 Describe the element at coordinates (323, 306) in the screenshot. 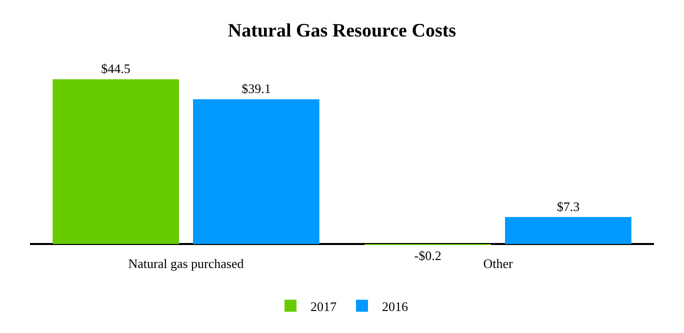

I see `legend-label: 2017` at that location.